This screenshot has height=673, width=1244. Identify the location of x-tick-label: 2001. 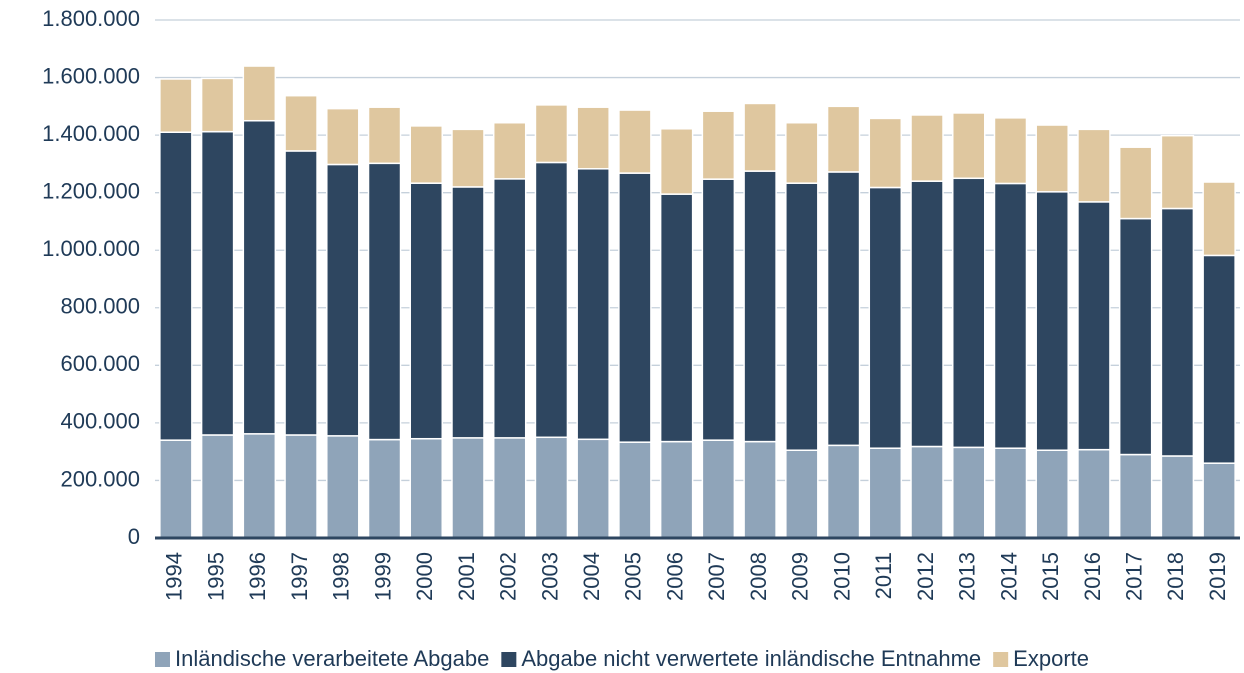
(466, 576).